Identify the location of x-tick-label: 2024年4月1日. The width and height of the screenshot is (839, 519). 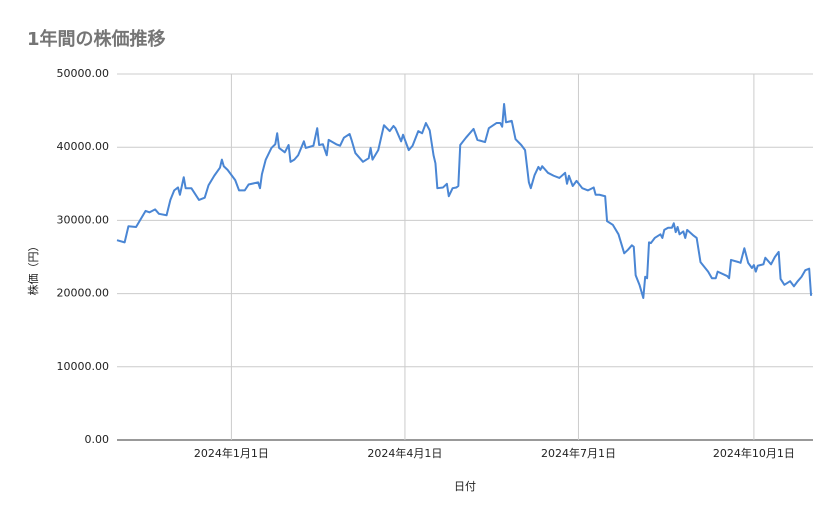
(404, 453).